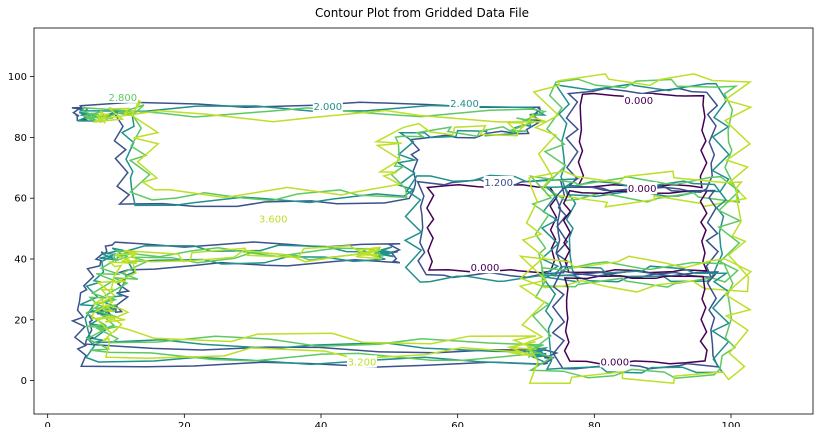 The image size is (821, 431). I want to click on contour-label: 2.400, so click(464, 104).